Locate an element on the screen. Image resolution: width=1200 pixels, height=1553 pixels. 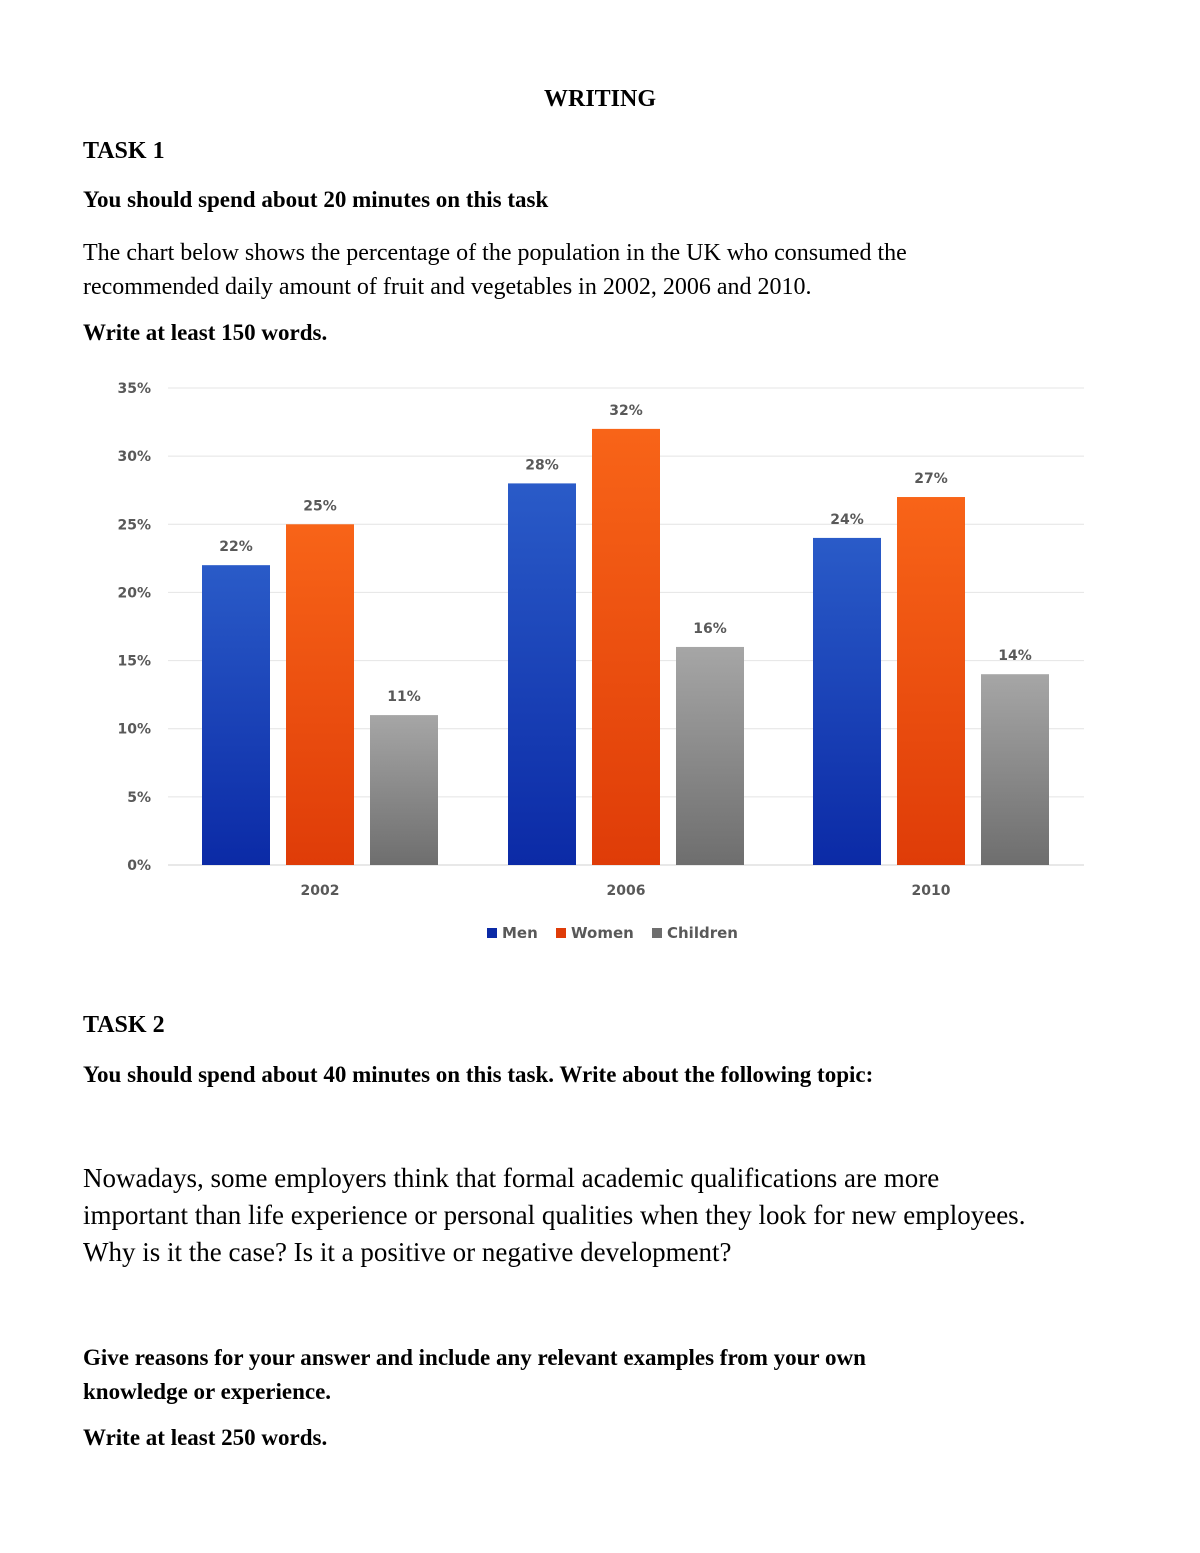
y-tick-label: 30% is located at coordinates (134, 457).